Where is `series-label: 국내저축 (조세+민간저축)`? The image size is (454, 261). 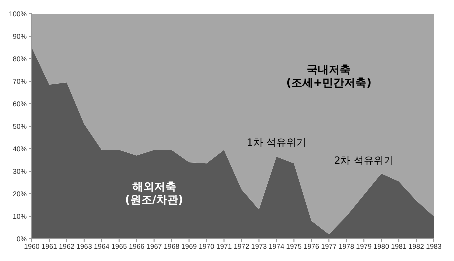
series-label: 국내저축 (조세+민간저축) is located at coordinates (329, 77).